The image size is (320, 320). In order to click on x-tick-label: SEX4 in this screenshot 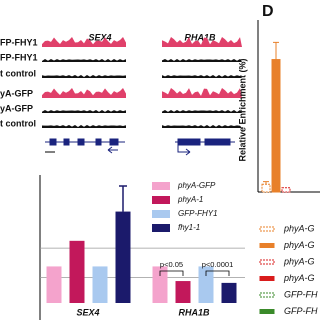, I will do `click(87, 312)`.